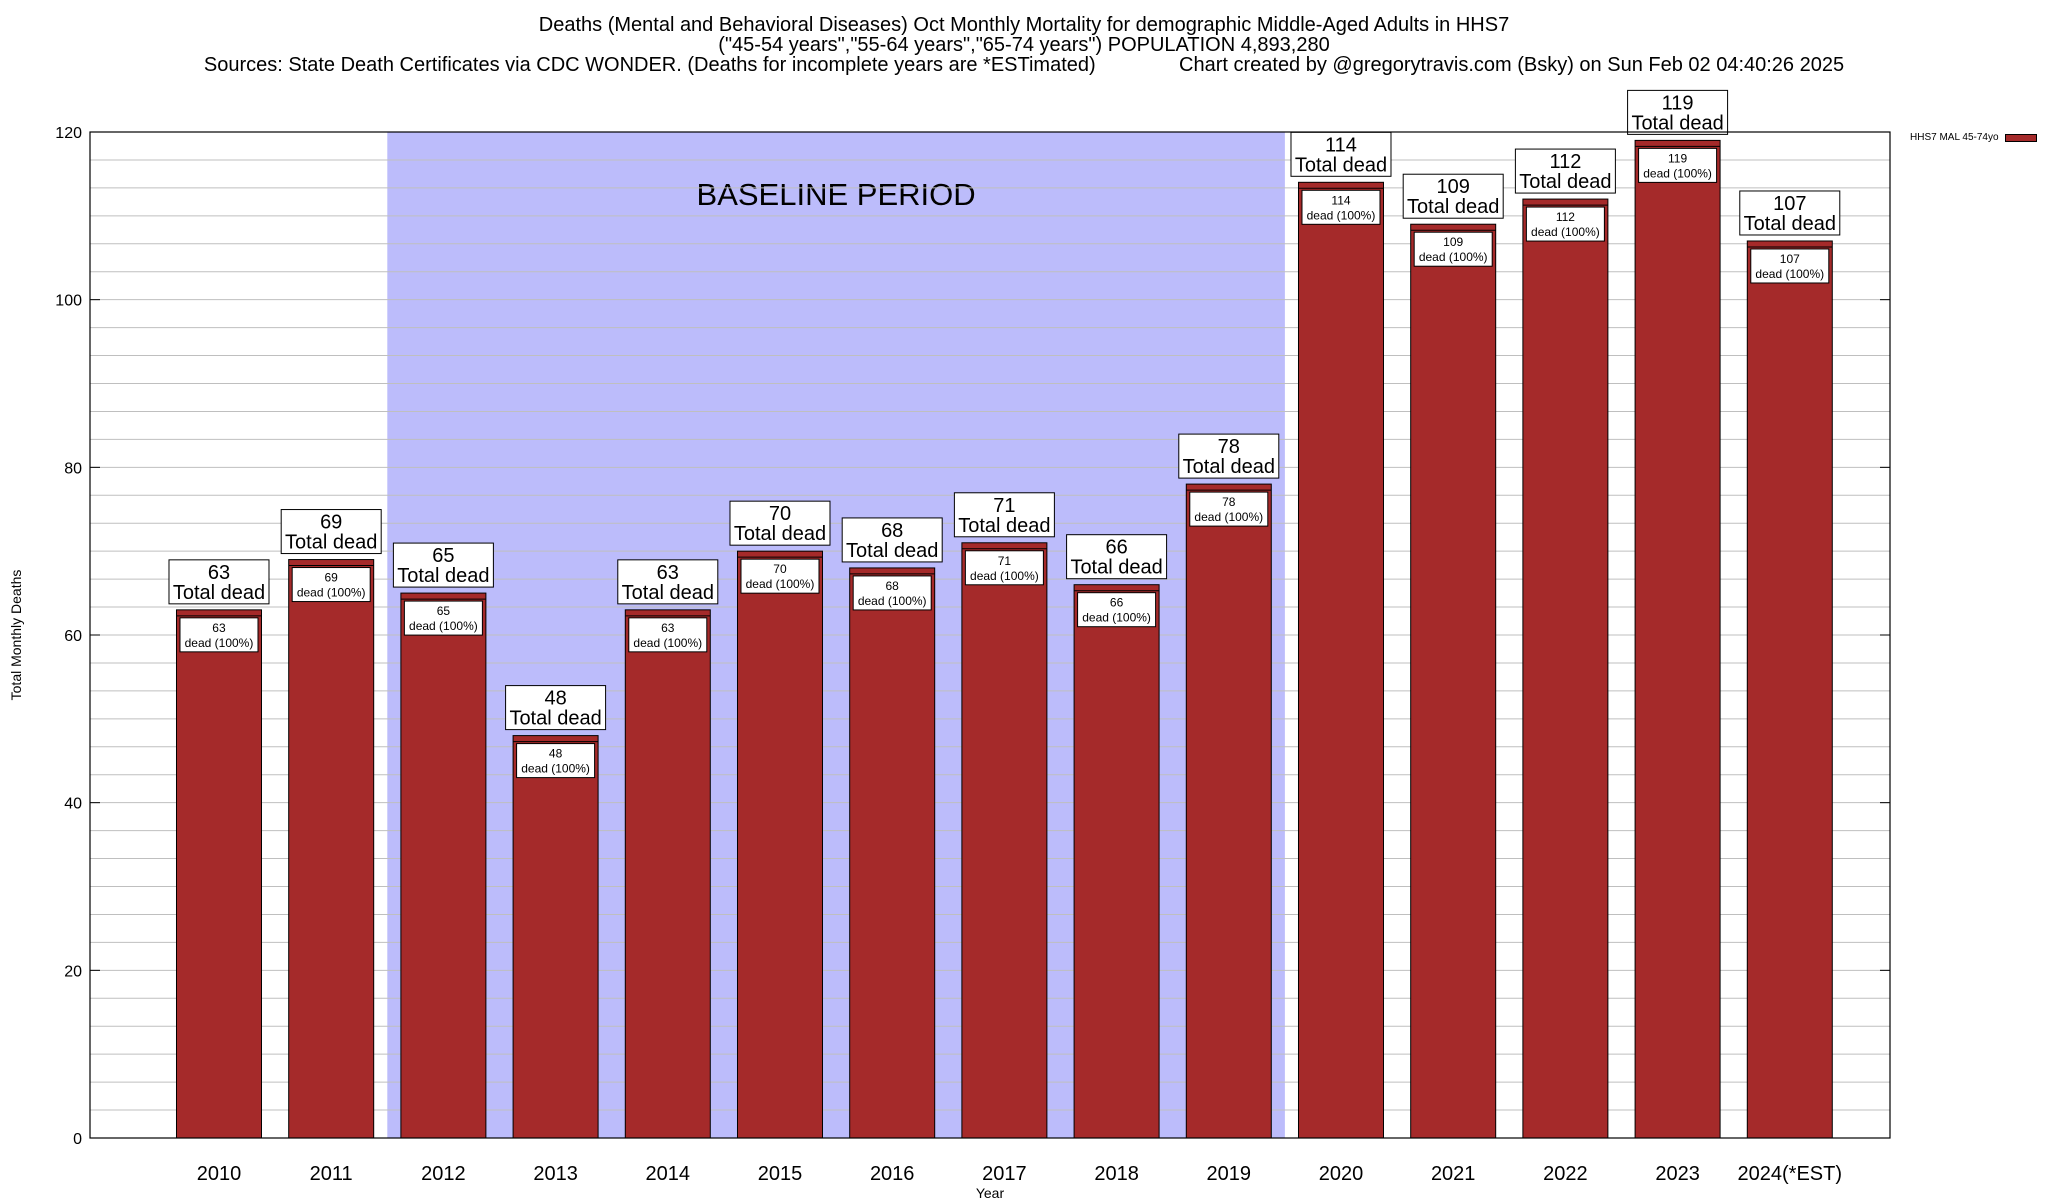 The image size is (2048, 1200). Describe the element at coordinates (1341, 145) in the screenshot. I see `total-value-label: 114` at that location.